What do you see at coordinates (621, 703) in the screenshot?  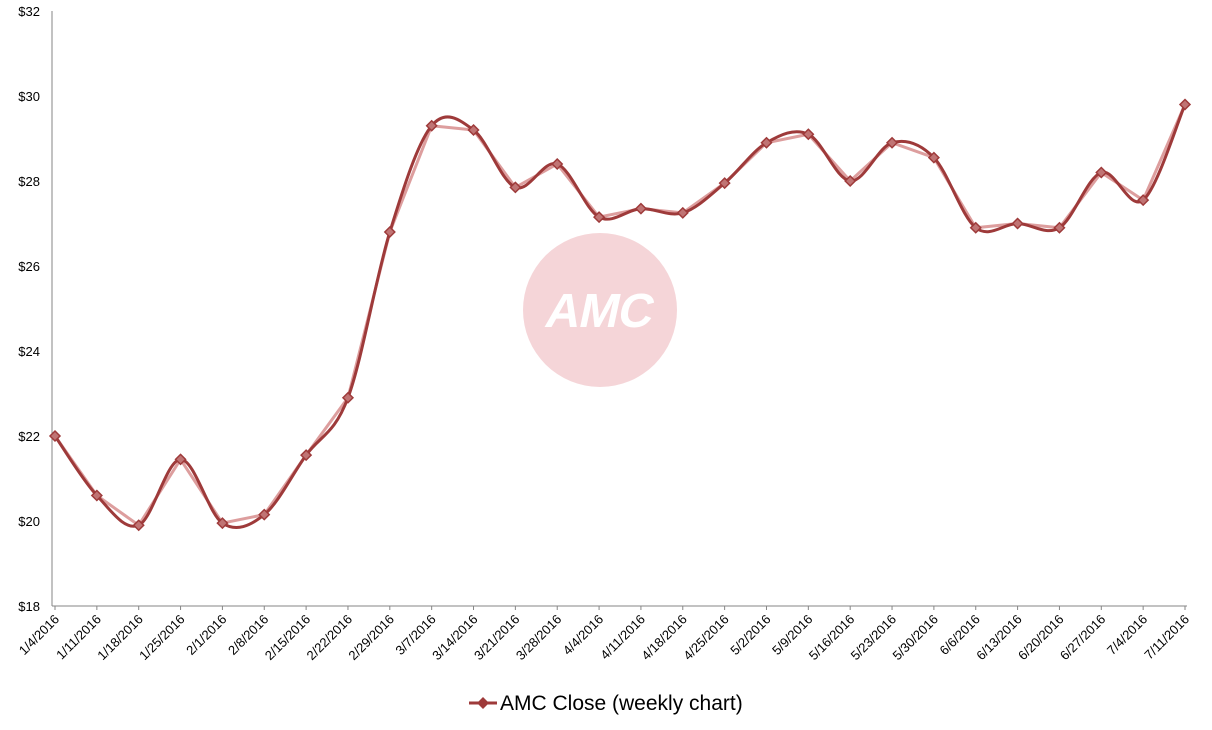 I see `legend-label: AMC Close (weekly chart)` at bounding box center [621, 703].